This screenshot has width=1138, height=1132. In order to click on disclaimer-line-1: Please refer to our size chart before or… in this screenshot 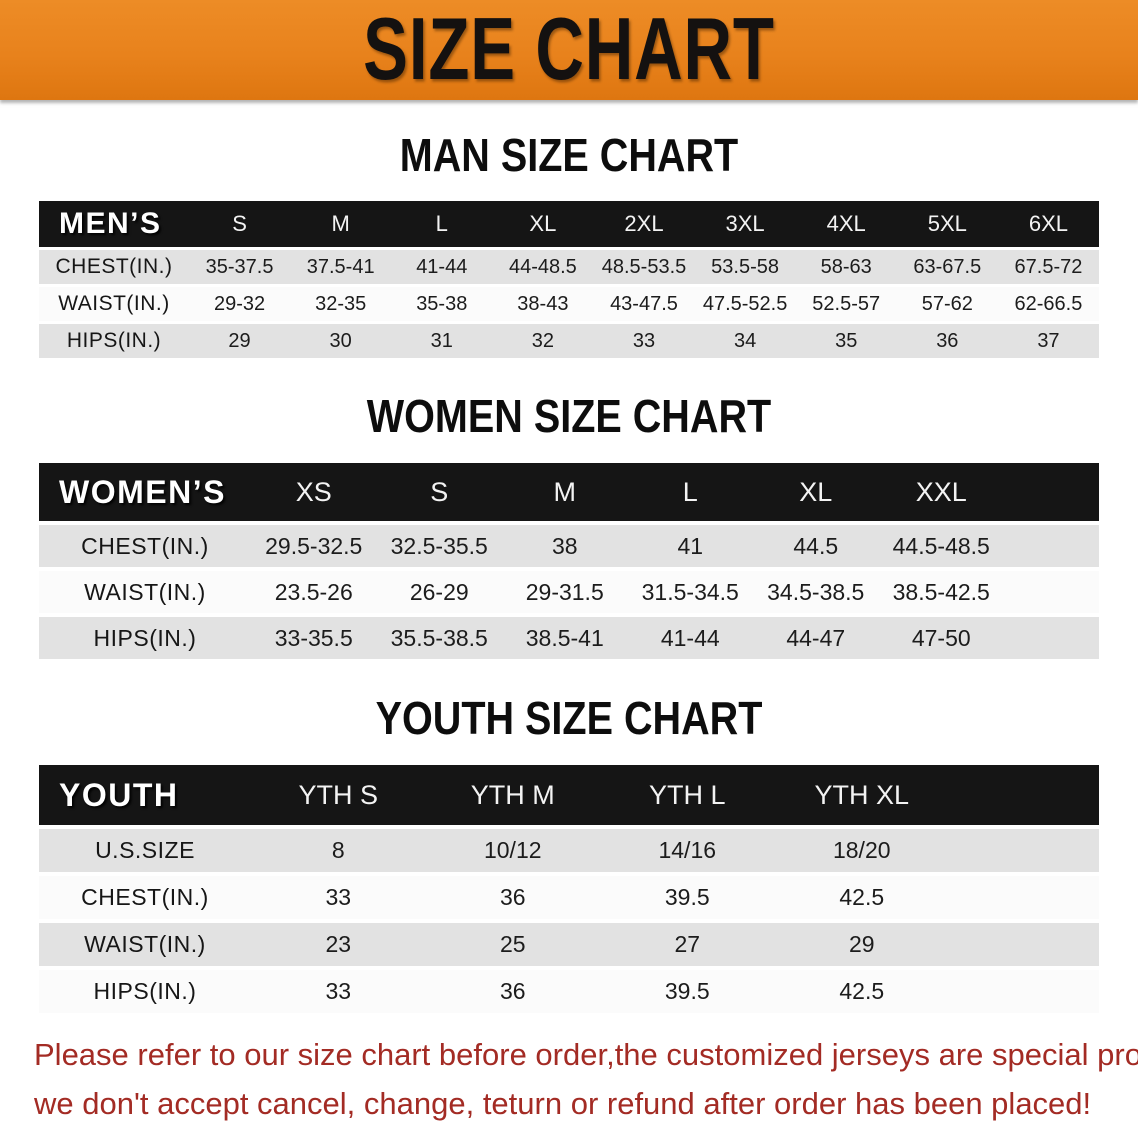, I will do `click(586, 1054)`.